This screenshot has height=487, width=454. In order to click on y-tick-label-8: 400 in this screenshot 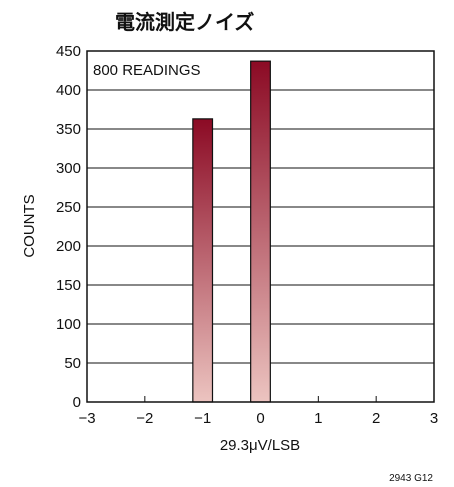, I will do `click(68, 90)`.